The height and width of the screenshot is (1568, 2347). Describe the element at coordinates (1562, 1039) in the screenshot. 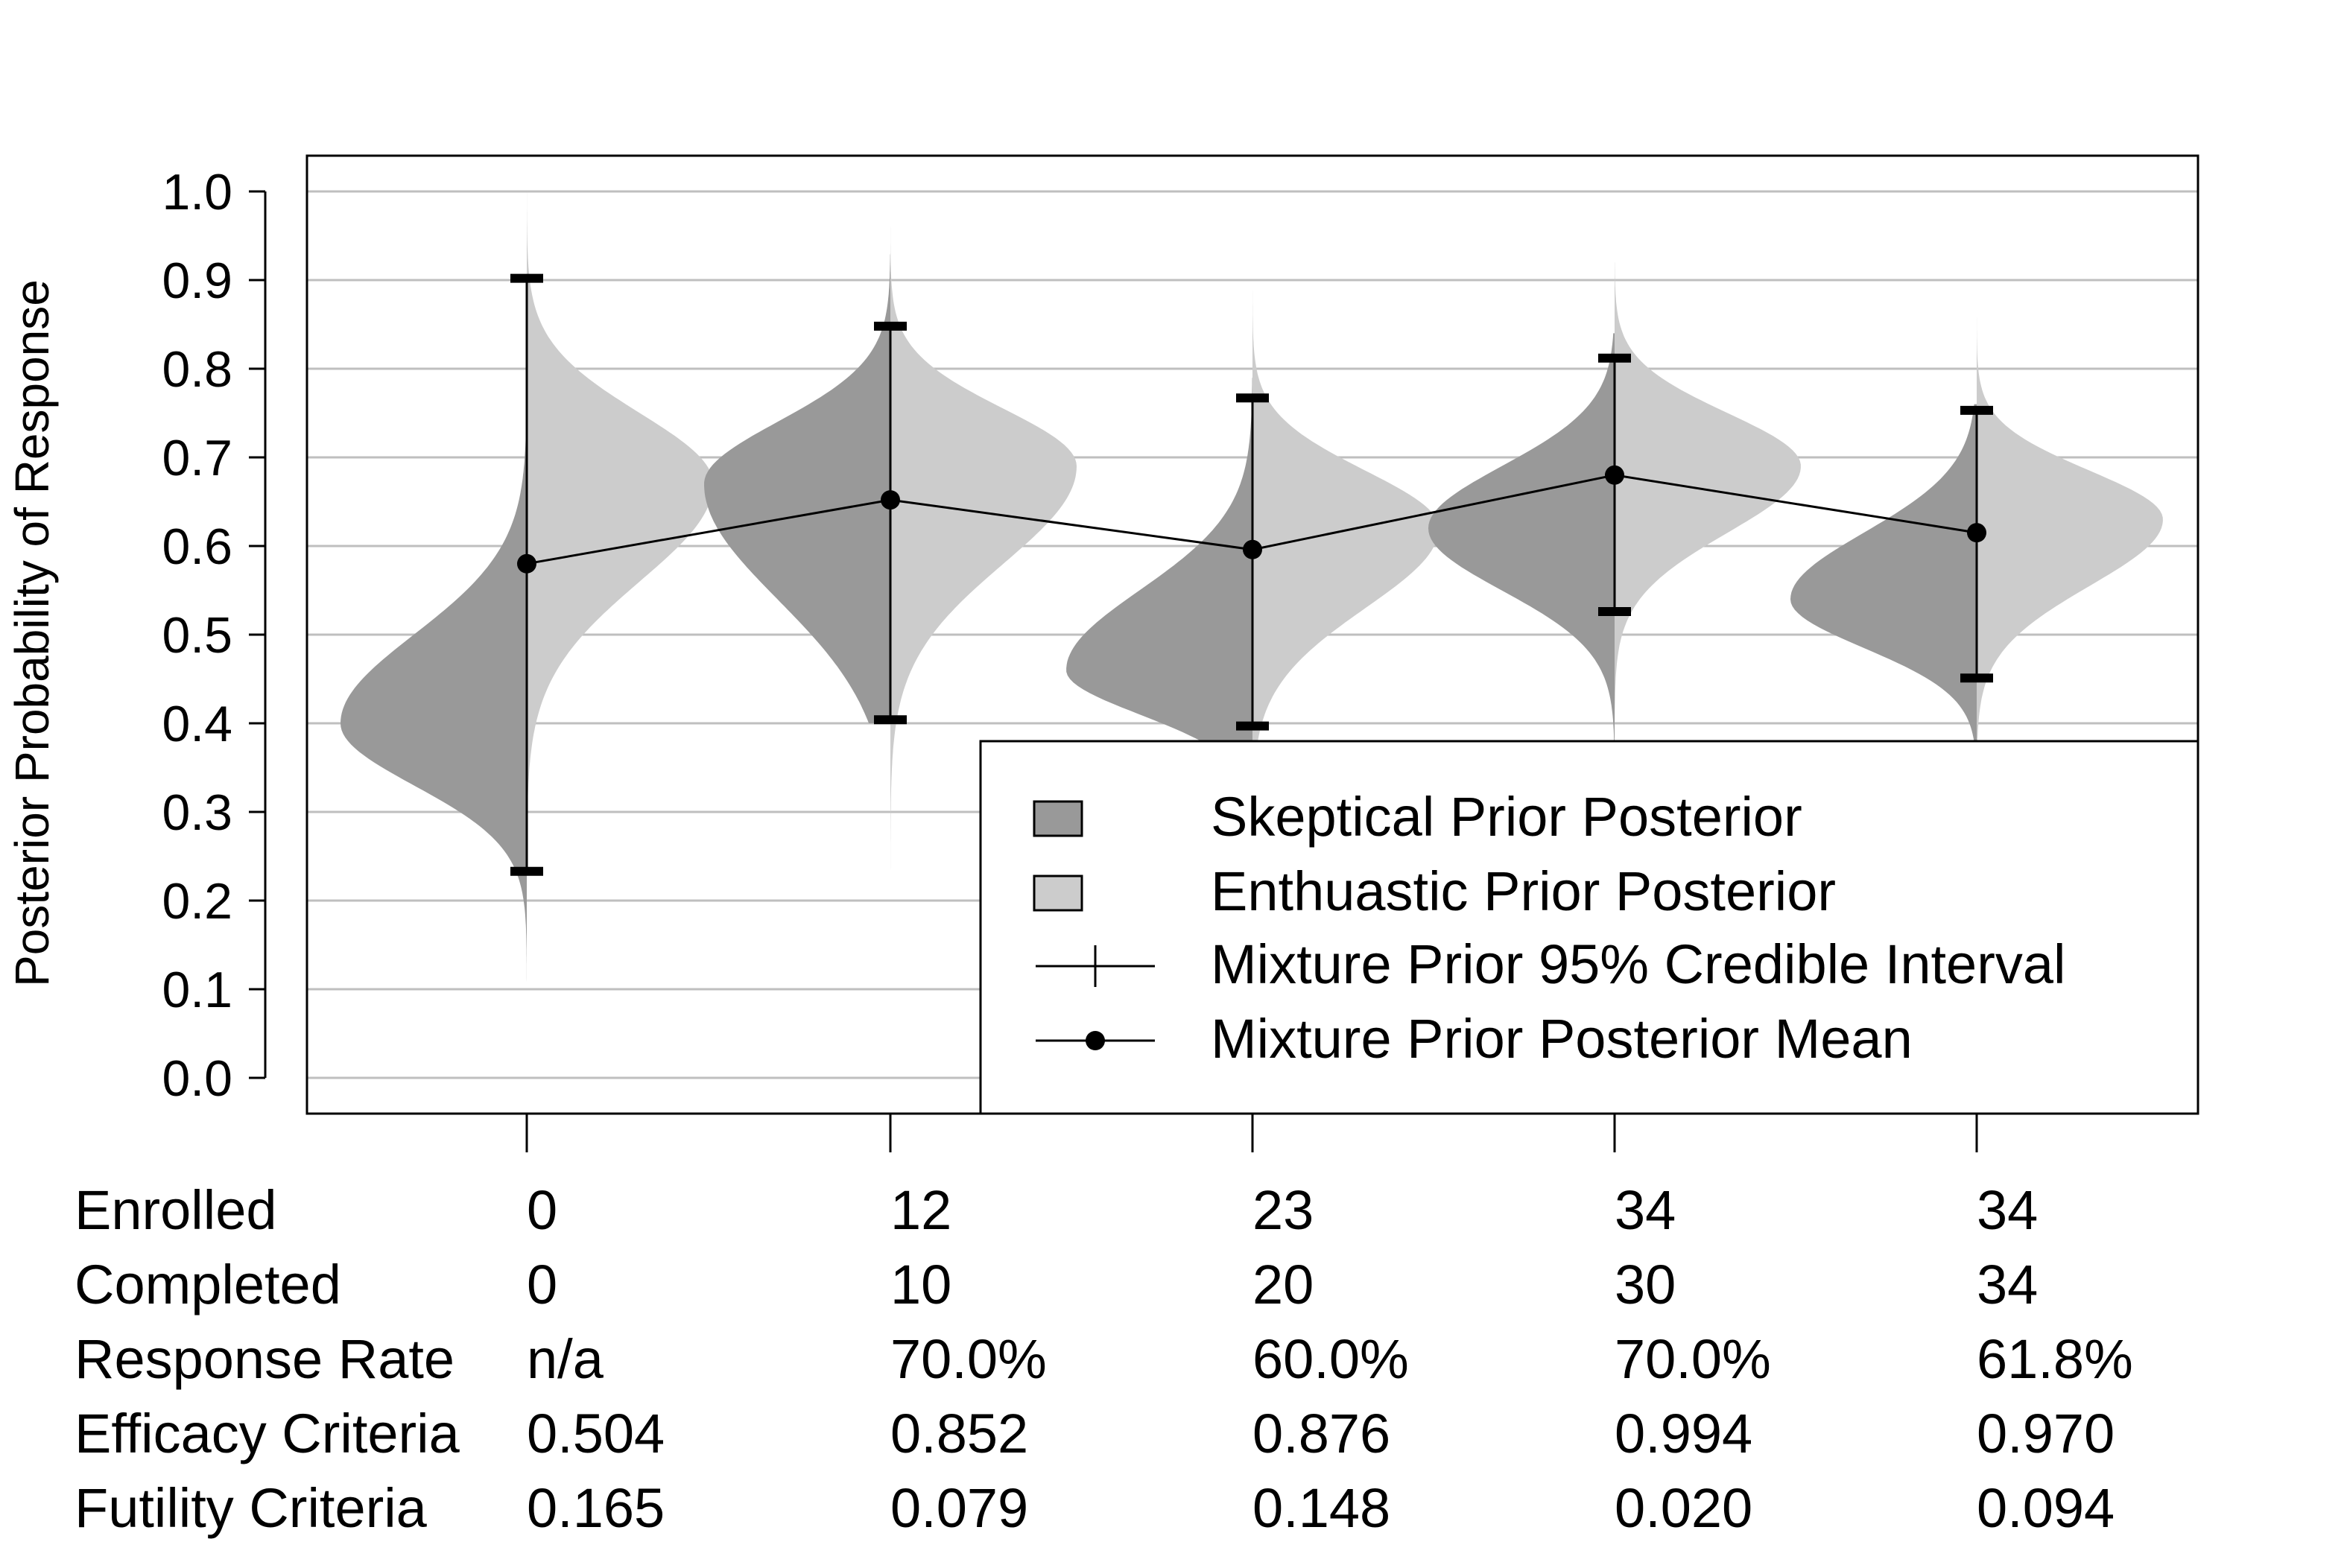

I see `legend-label: Mixture Prior Posterior Mean` at that location.